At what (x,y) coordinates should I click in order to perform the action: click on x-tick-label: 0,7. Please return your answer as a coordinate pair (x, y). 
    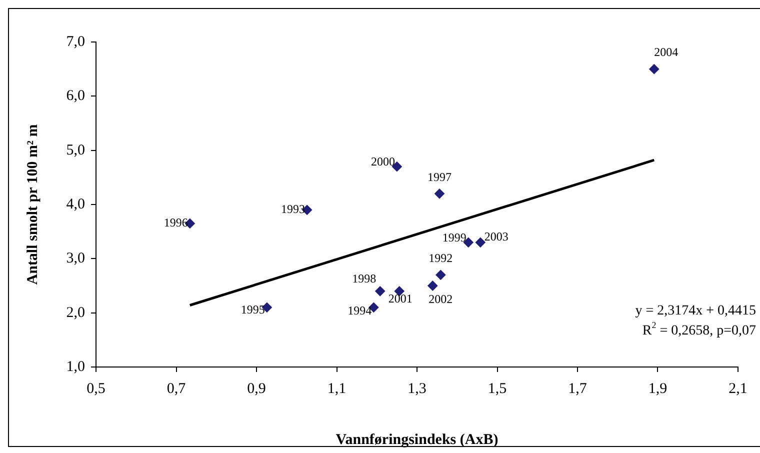
    Looking at the image, I should click on (176, 388).